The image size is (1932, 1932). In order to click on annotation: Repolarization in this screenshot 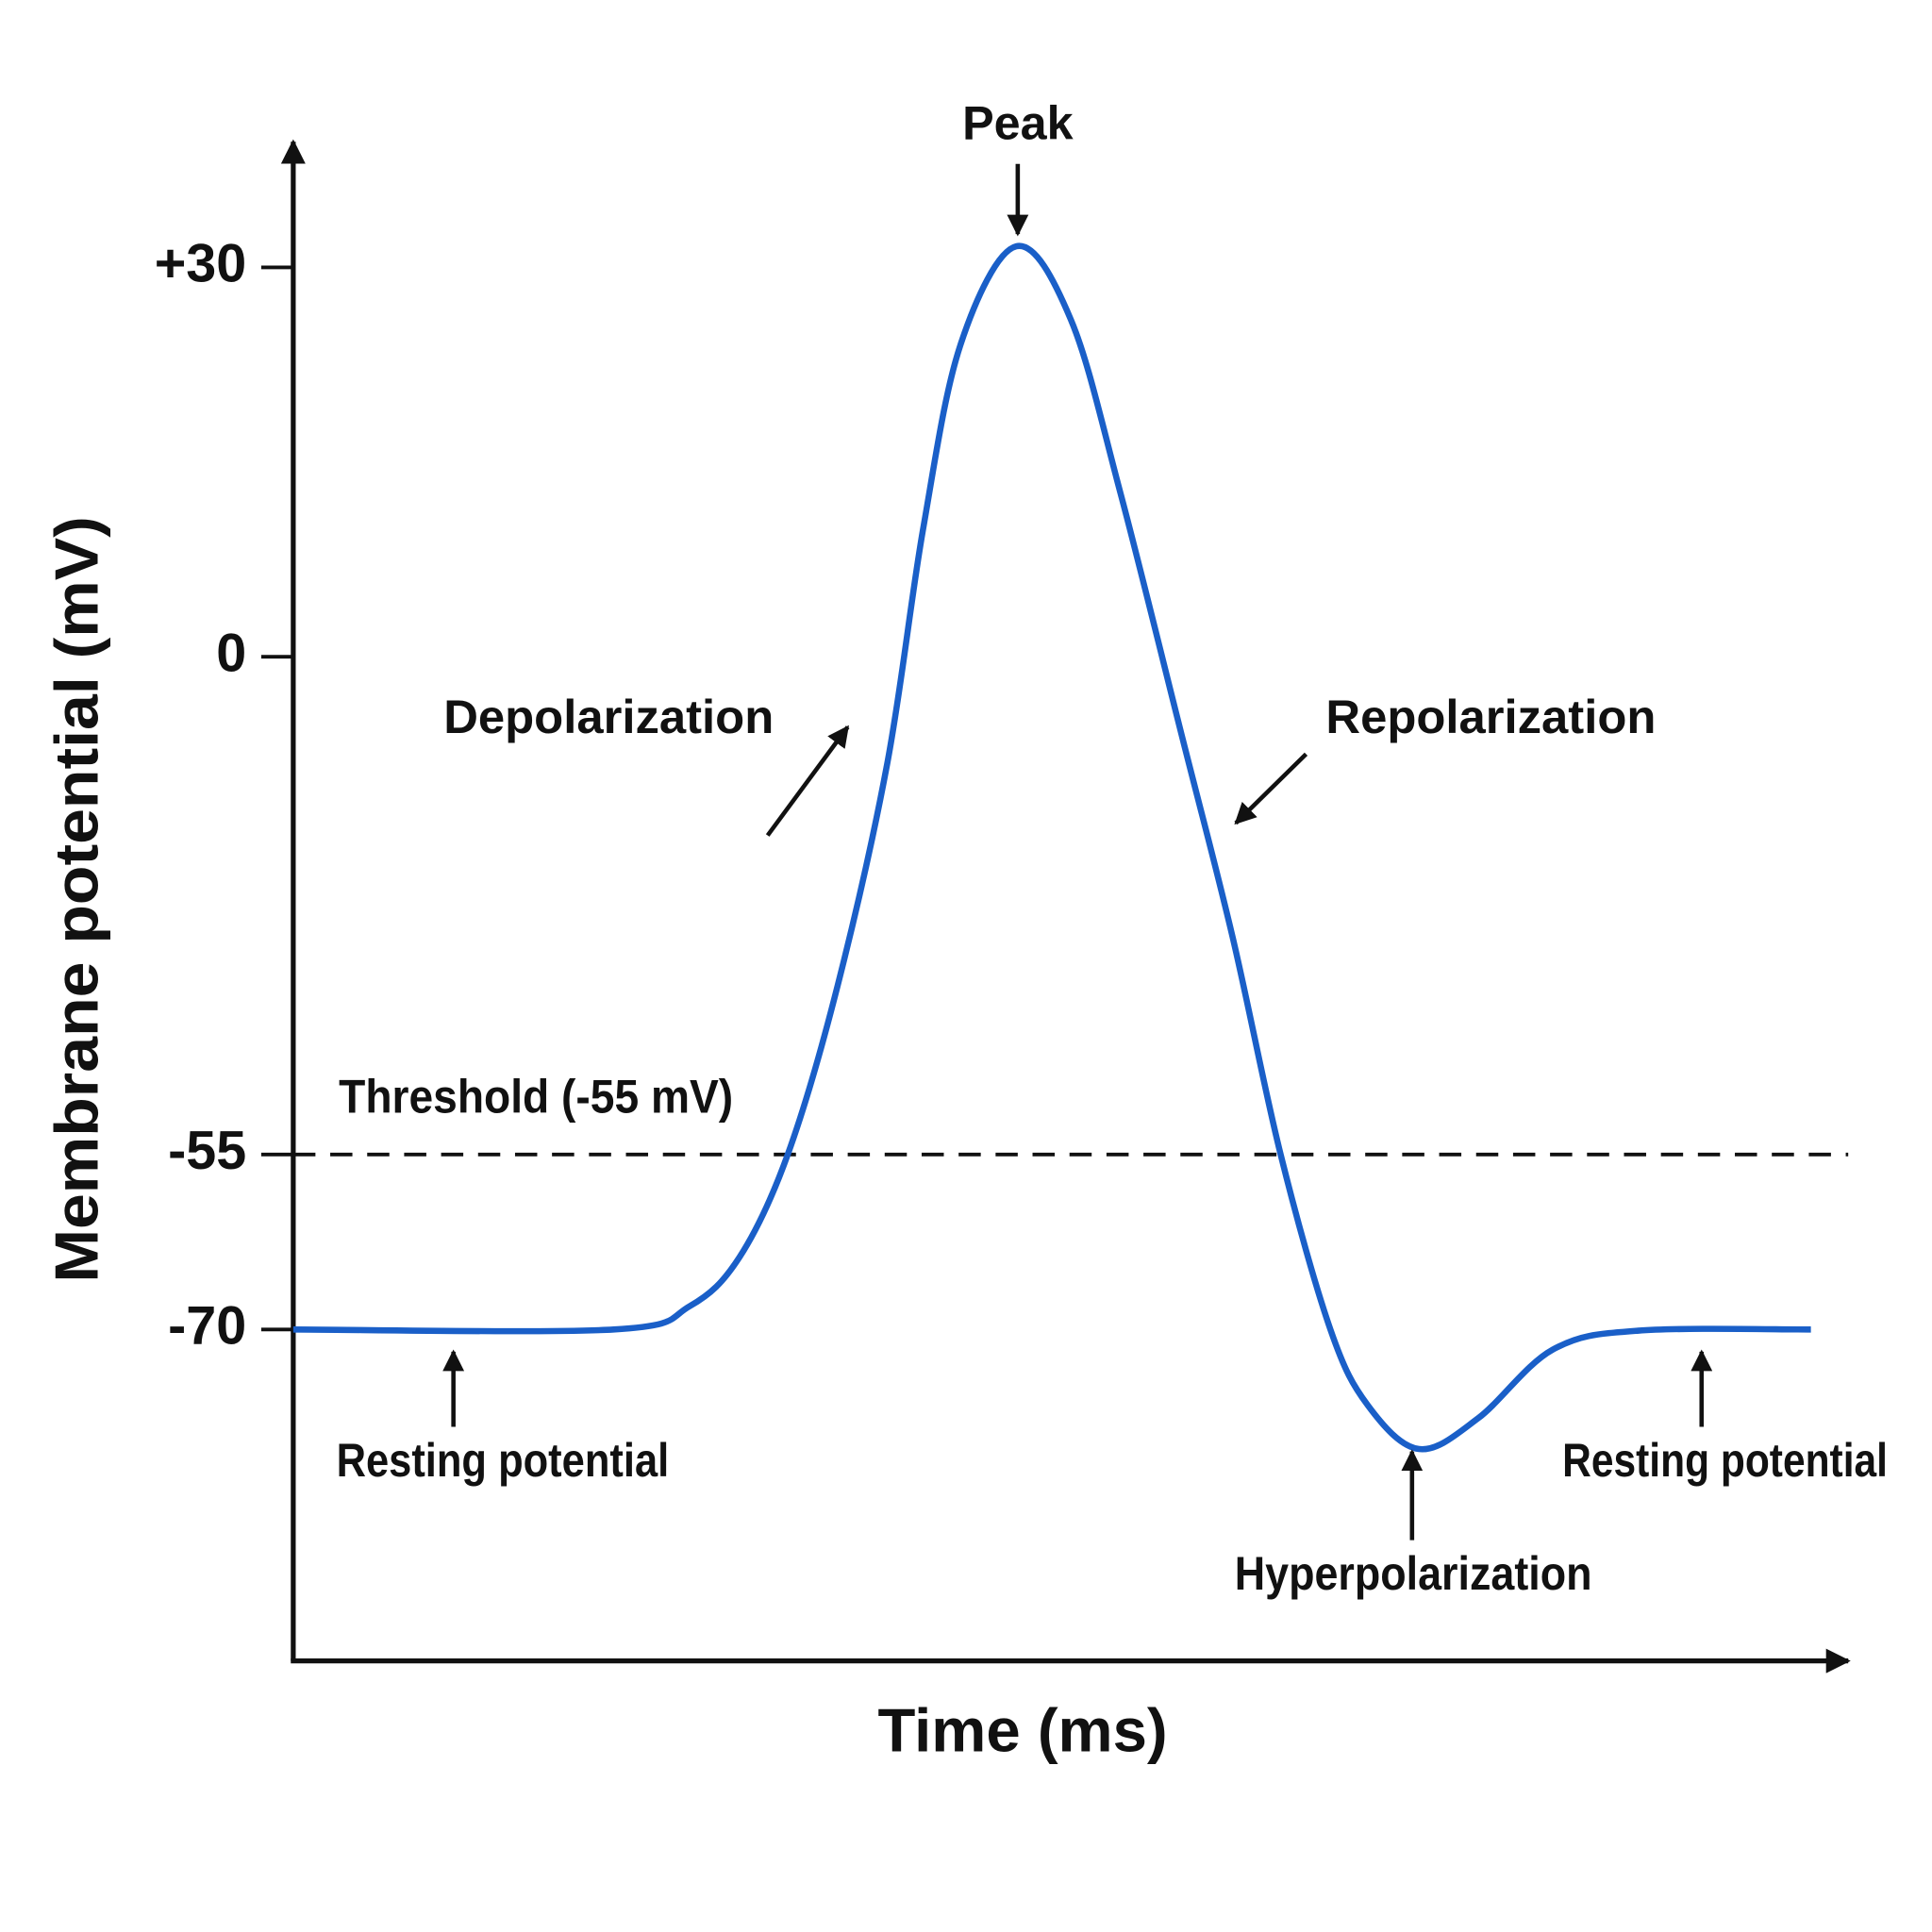, I will do `click(1491, 717)`.